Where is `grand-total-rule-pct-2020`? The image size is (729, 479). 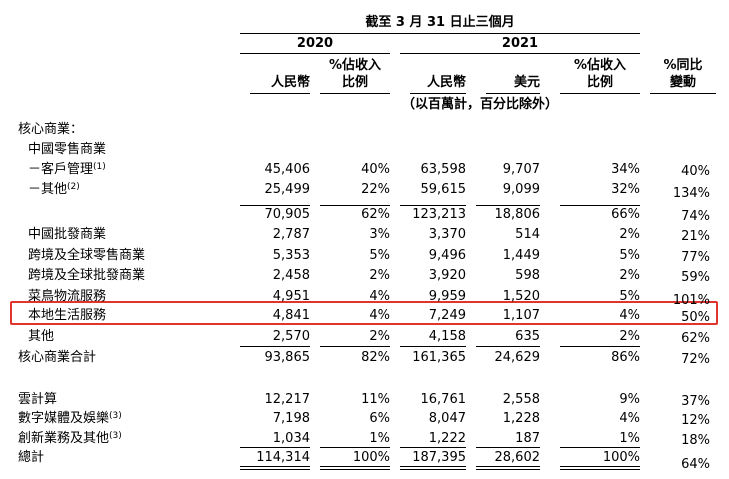
grand-total-rule-pct-2020 is located at coordinates (355, 447).